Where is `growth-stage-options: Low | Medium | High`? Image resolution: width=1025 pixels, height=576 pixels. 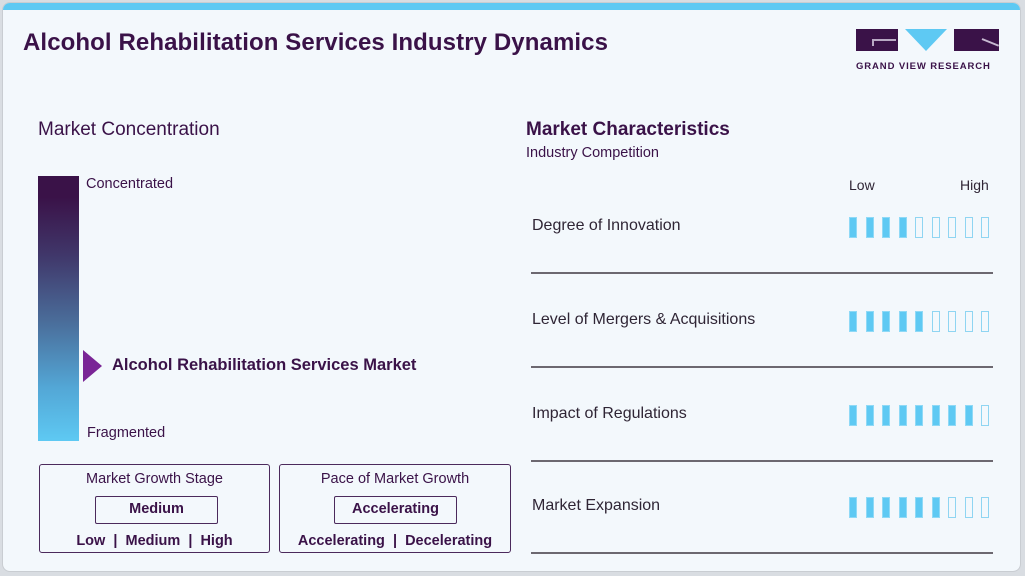 growth-stage-options: Low | Medium | High is located at coordinates (154, 541).